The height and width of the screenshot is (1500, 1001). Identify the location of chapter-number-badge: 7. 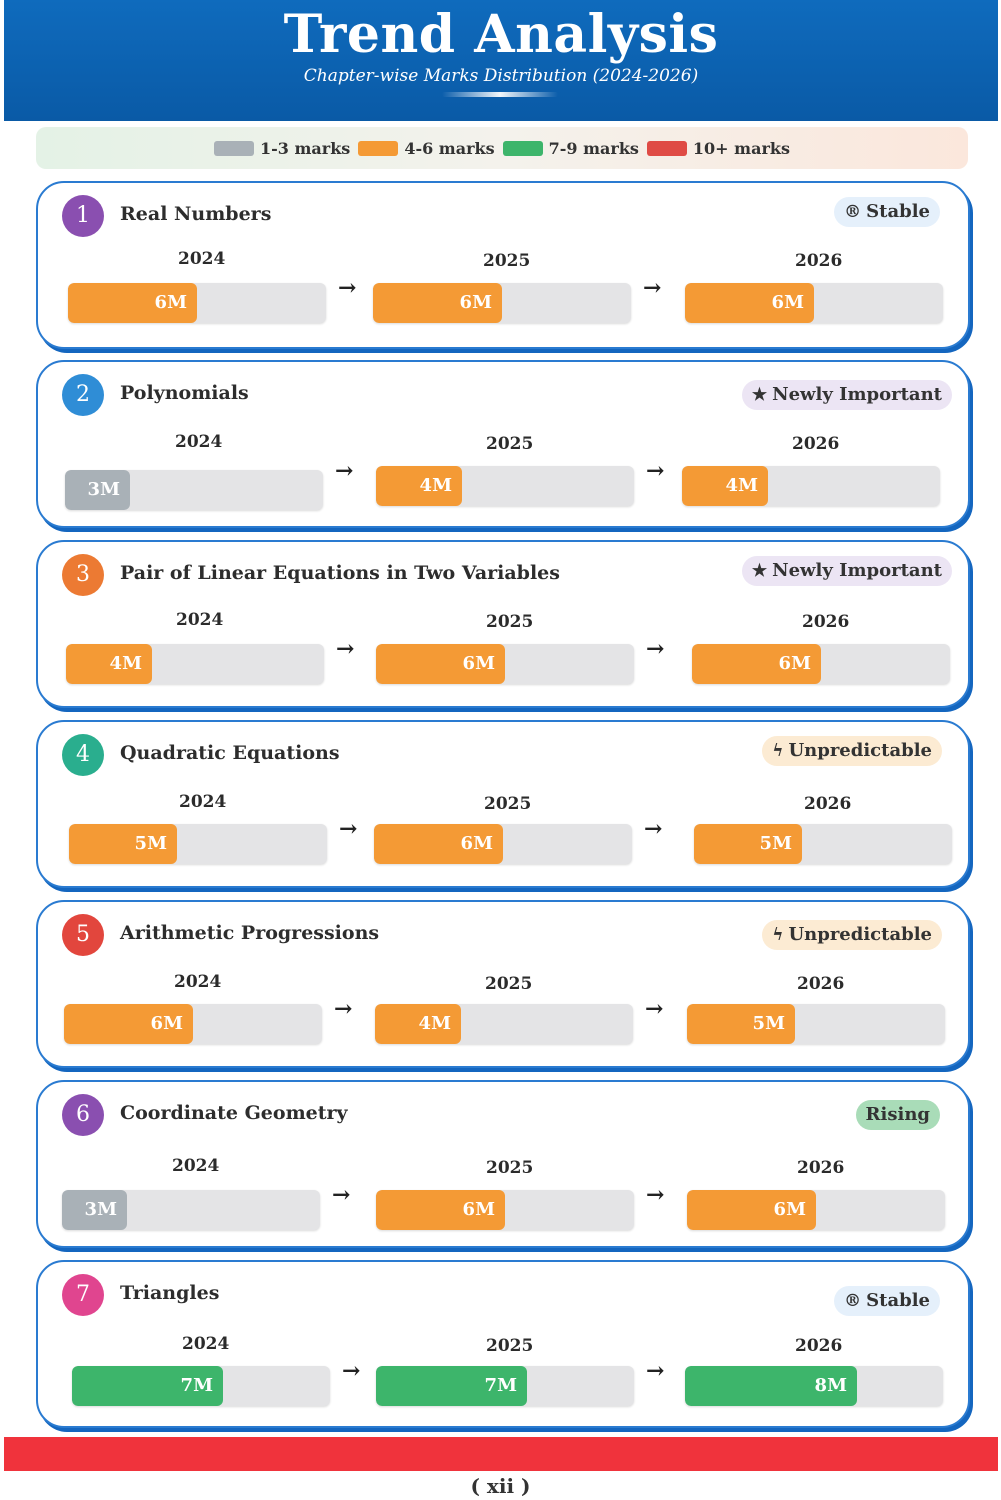
(83, 1295).